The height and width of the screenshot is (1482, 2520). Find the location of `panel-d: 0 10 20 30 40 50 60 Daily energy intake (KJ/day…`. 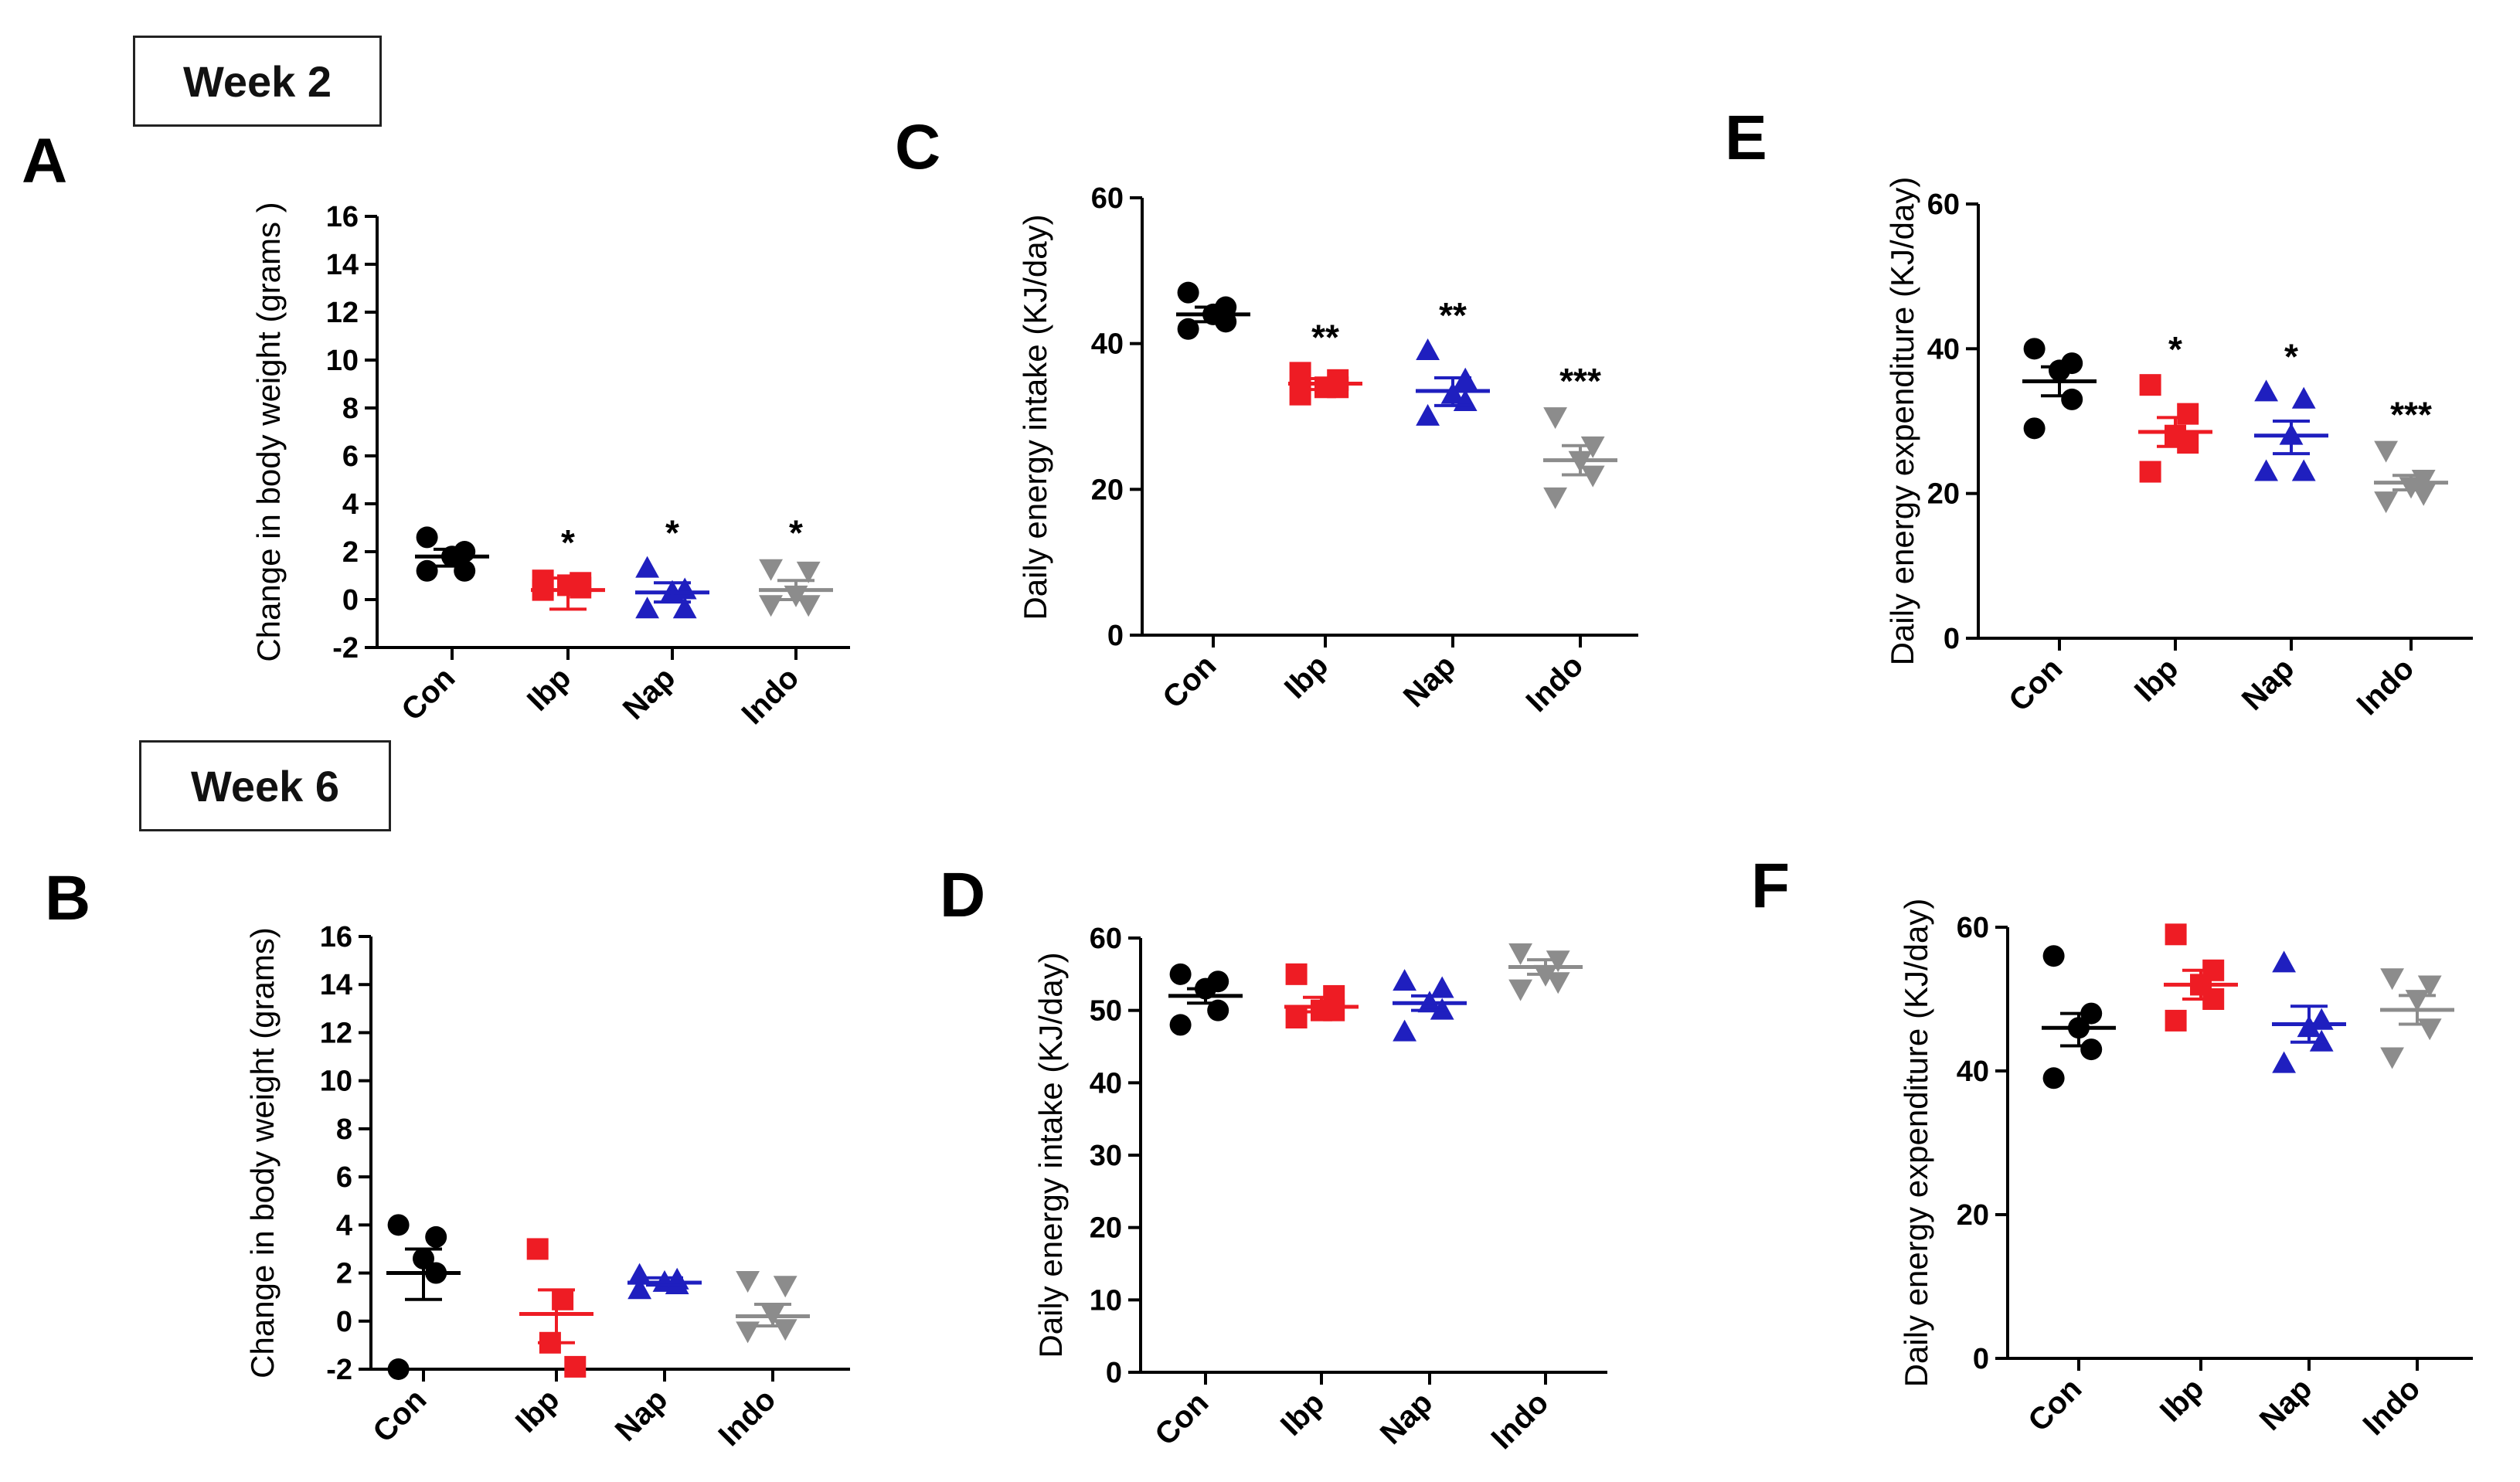

panel-d: 0 10 20 30 40 50 60 Daily energy intake (KJ/day… is located at coordinates (1319, 1189).